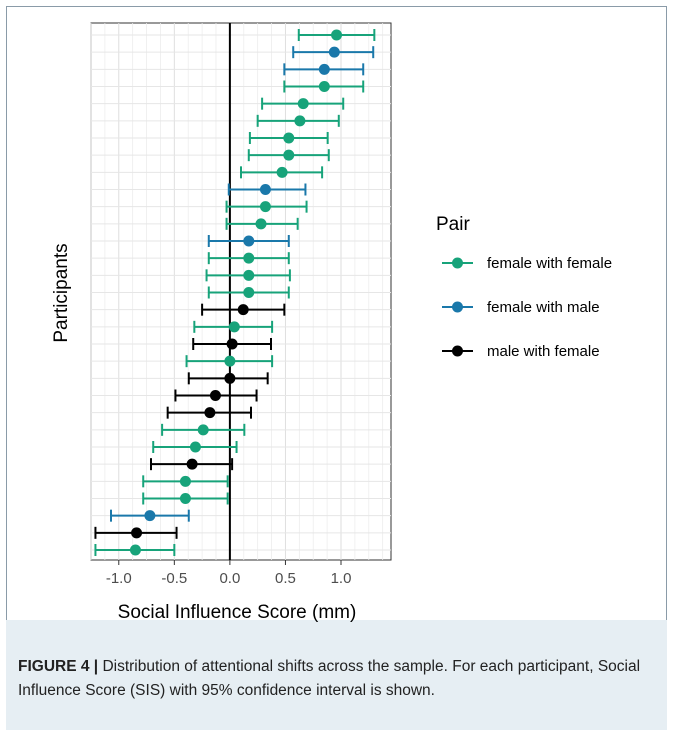 The image size is (673, 736). I want to click on legend-entry: male with female, so click(521, 351).